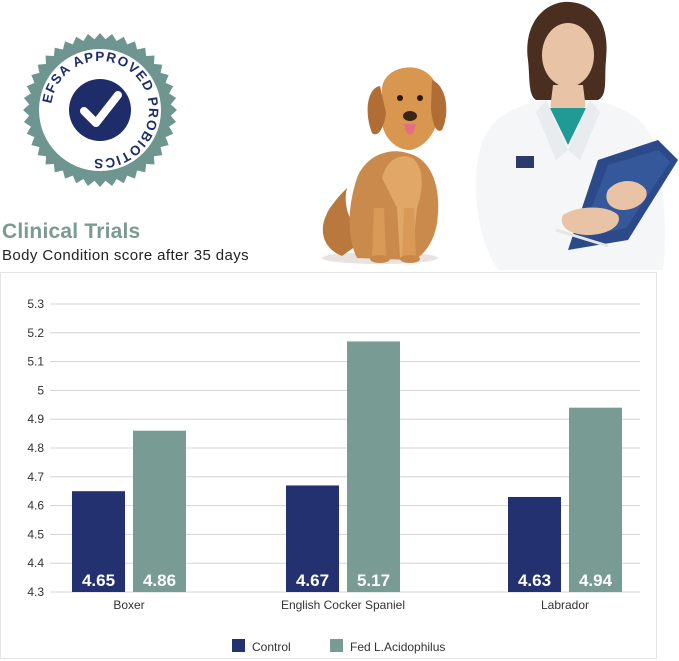 The width and height of the screenshot is (679, 661). Describe the element at coordinates (534, 580) in the screenshot. I see `bar-value-label: 4.63` at that location.